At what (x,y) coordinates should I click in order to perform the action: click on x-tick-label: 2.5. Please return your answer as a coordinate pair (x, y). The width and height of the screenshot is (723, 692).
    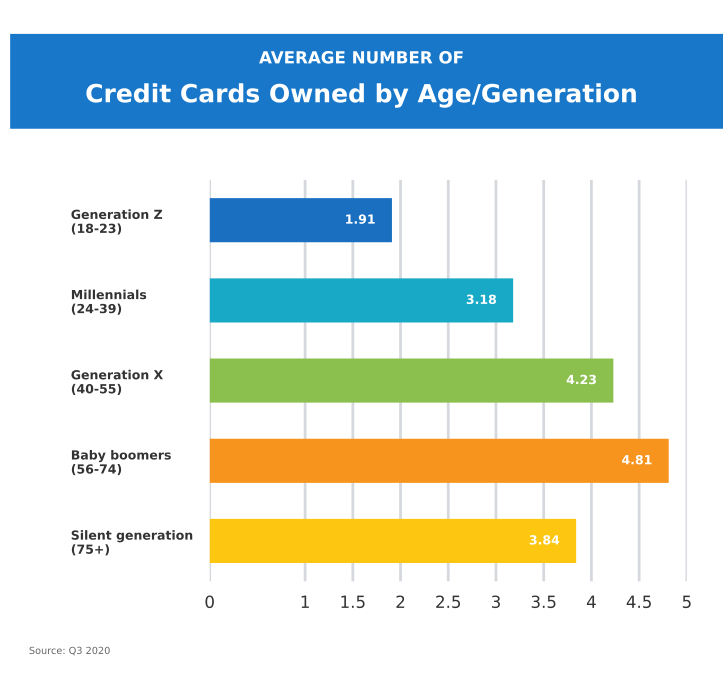
    Looking at the image, I should click on (448, 601).